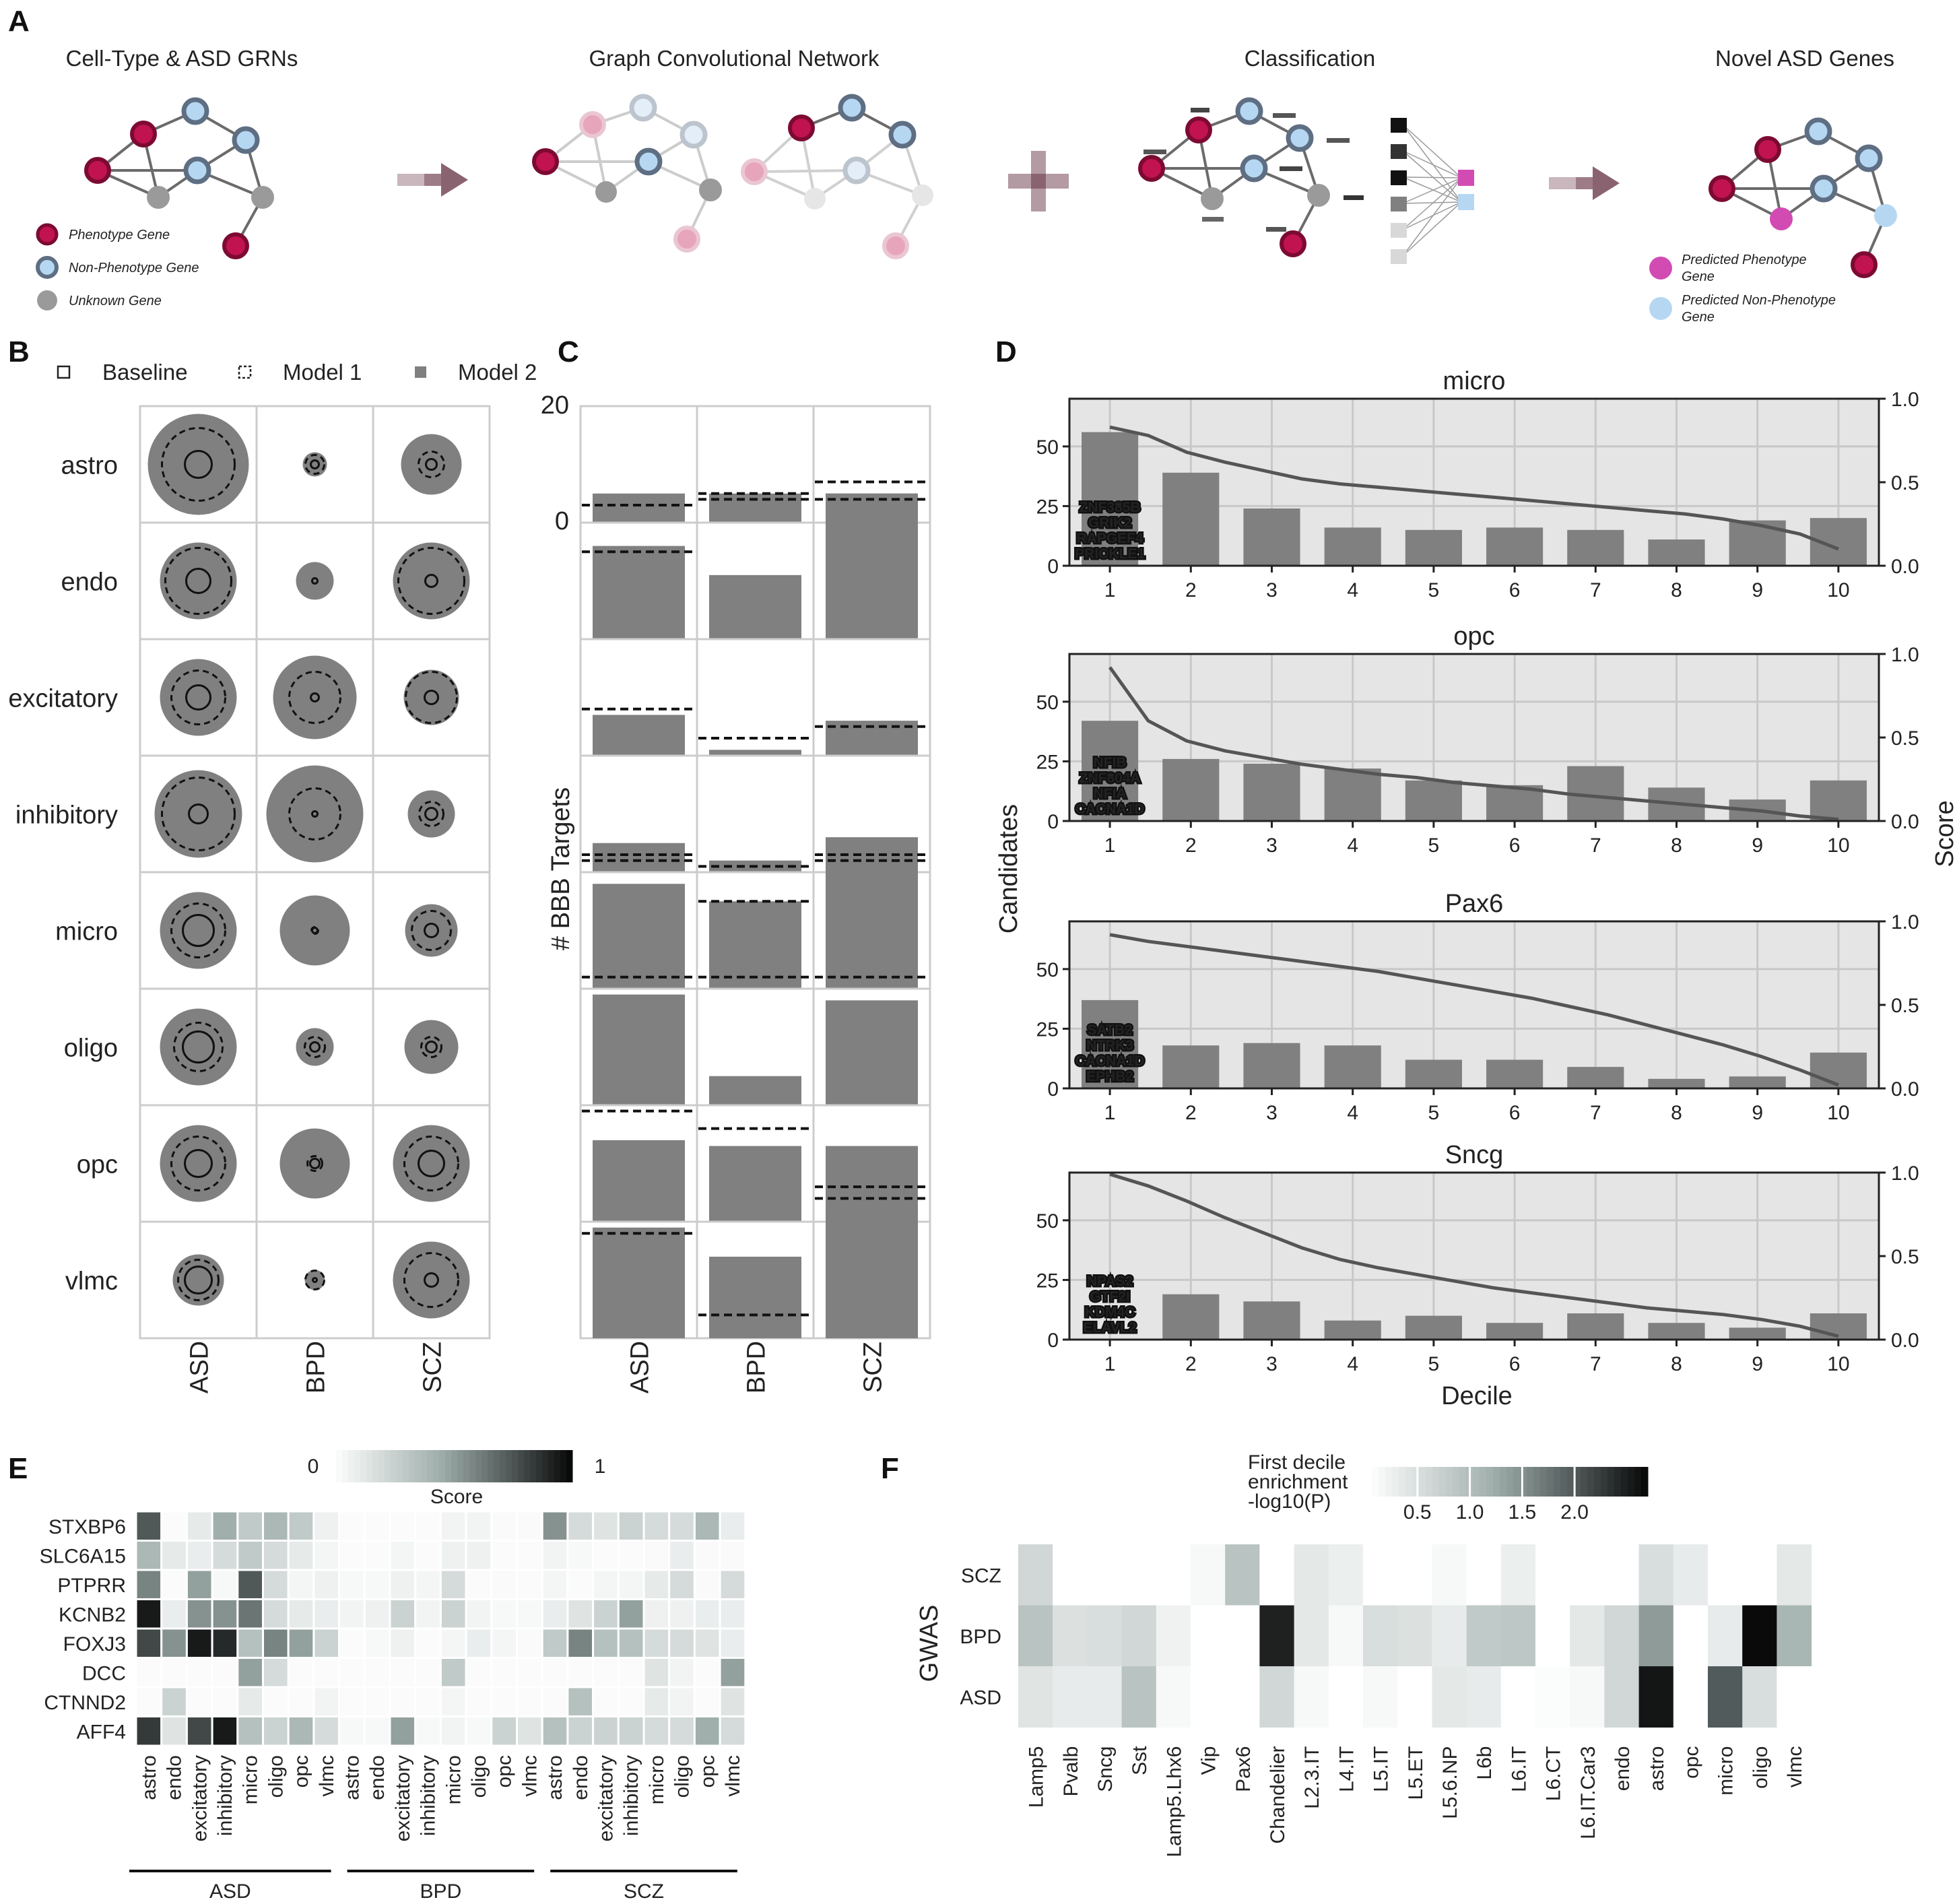 This screenshot has height=1904, width=1957. I want to click on b-model1-circle-opc-scz, so click(431, 1163).